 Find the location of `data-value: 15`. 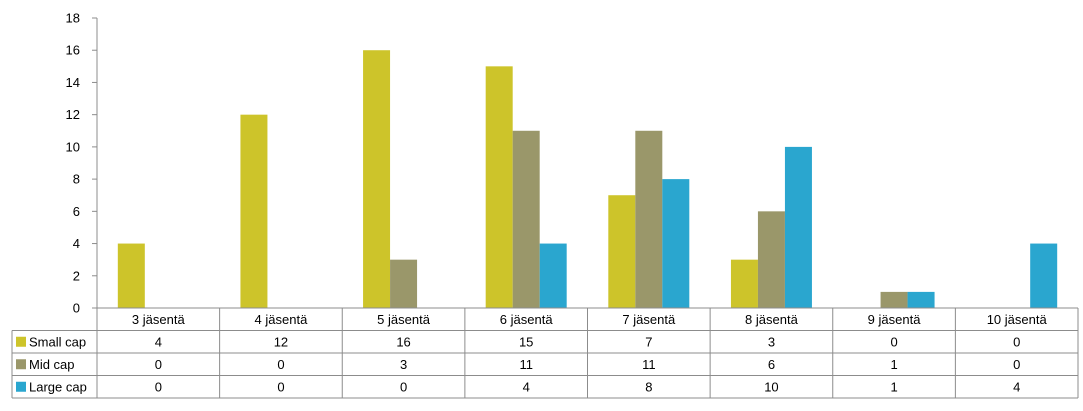

data-value: 15 is located at coordinates (526, 341).